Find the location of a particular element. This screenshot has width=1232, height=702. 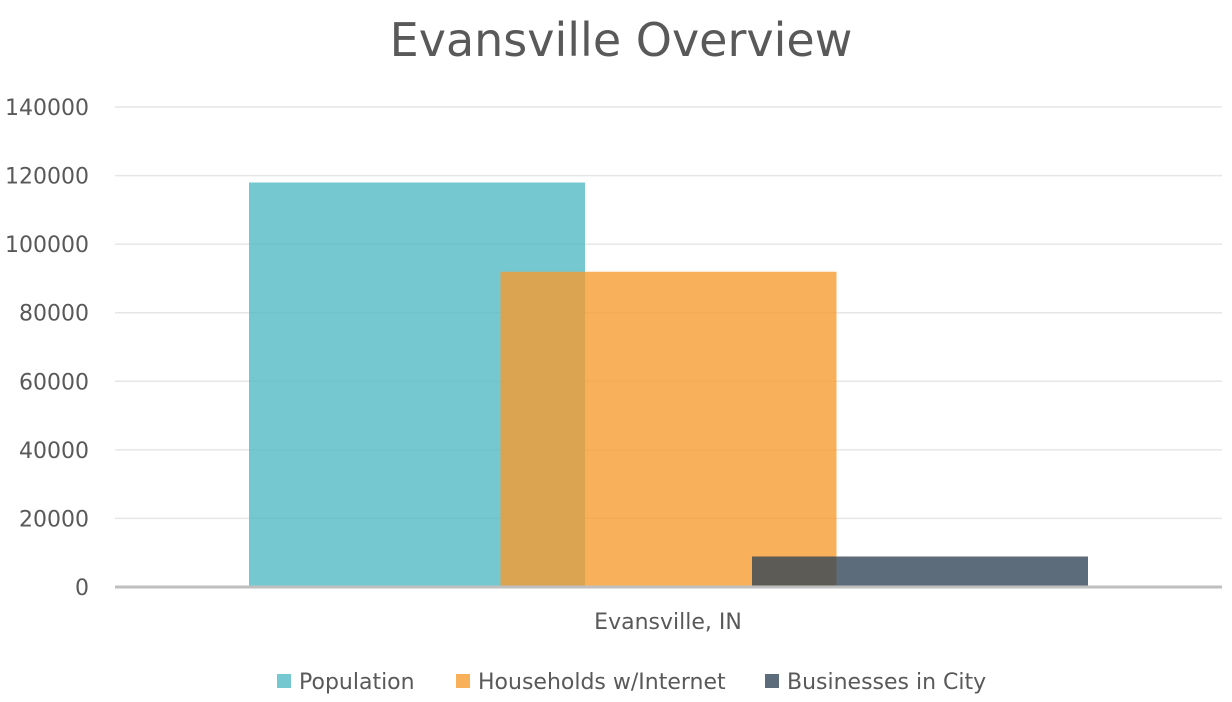

legend-item-population: Population is located at coordinates (346, 682).